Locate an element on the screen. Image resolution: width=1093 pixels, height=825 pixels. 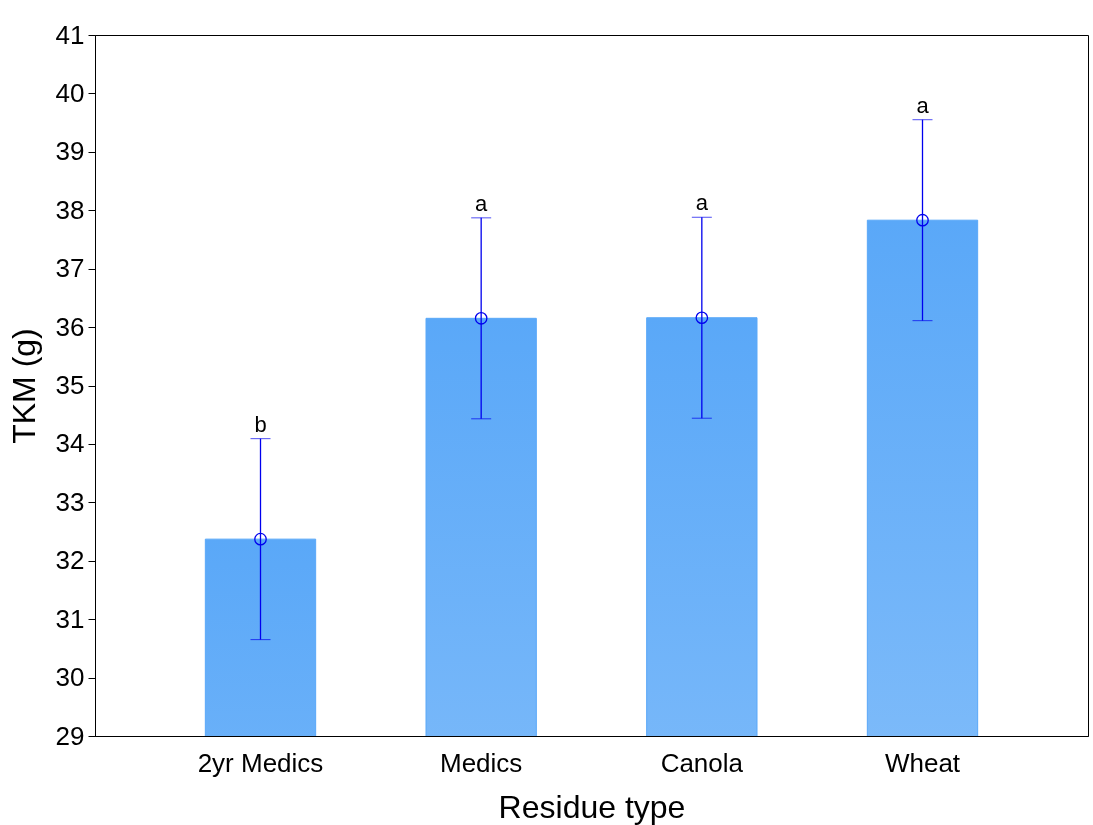
y-tick-label: 39 is located at coordinates (70, 151).